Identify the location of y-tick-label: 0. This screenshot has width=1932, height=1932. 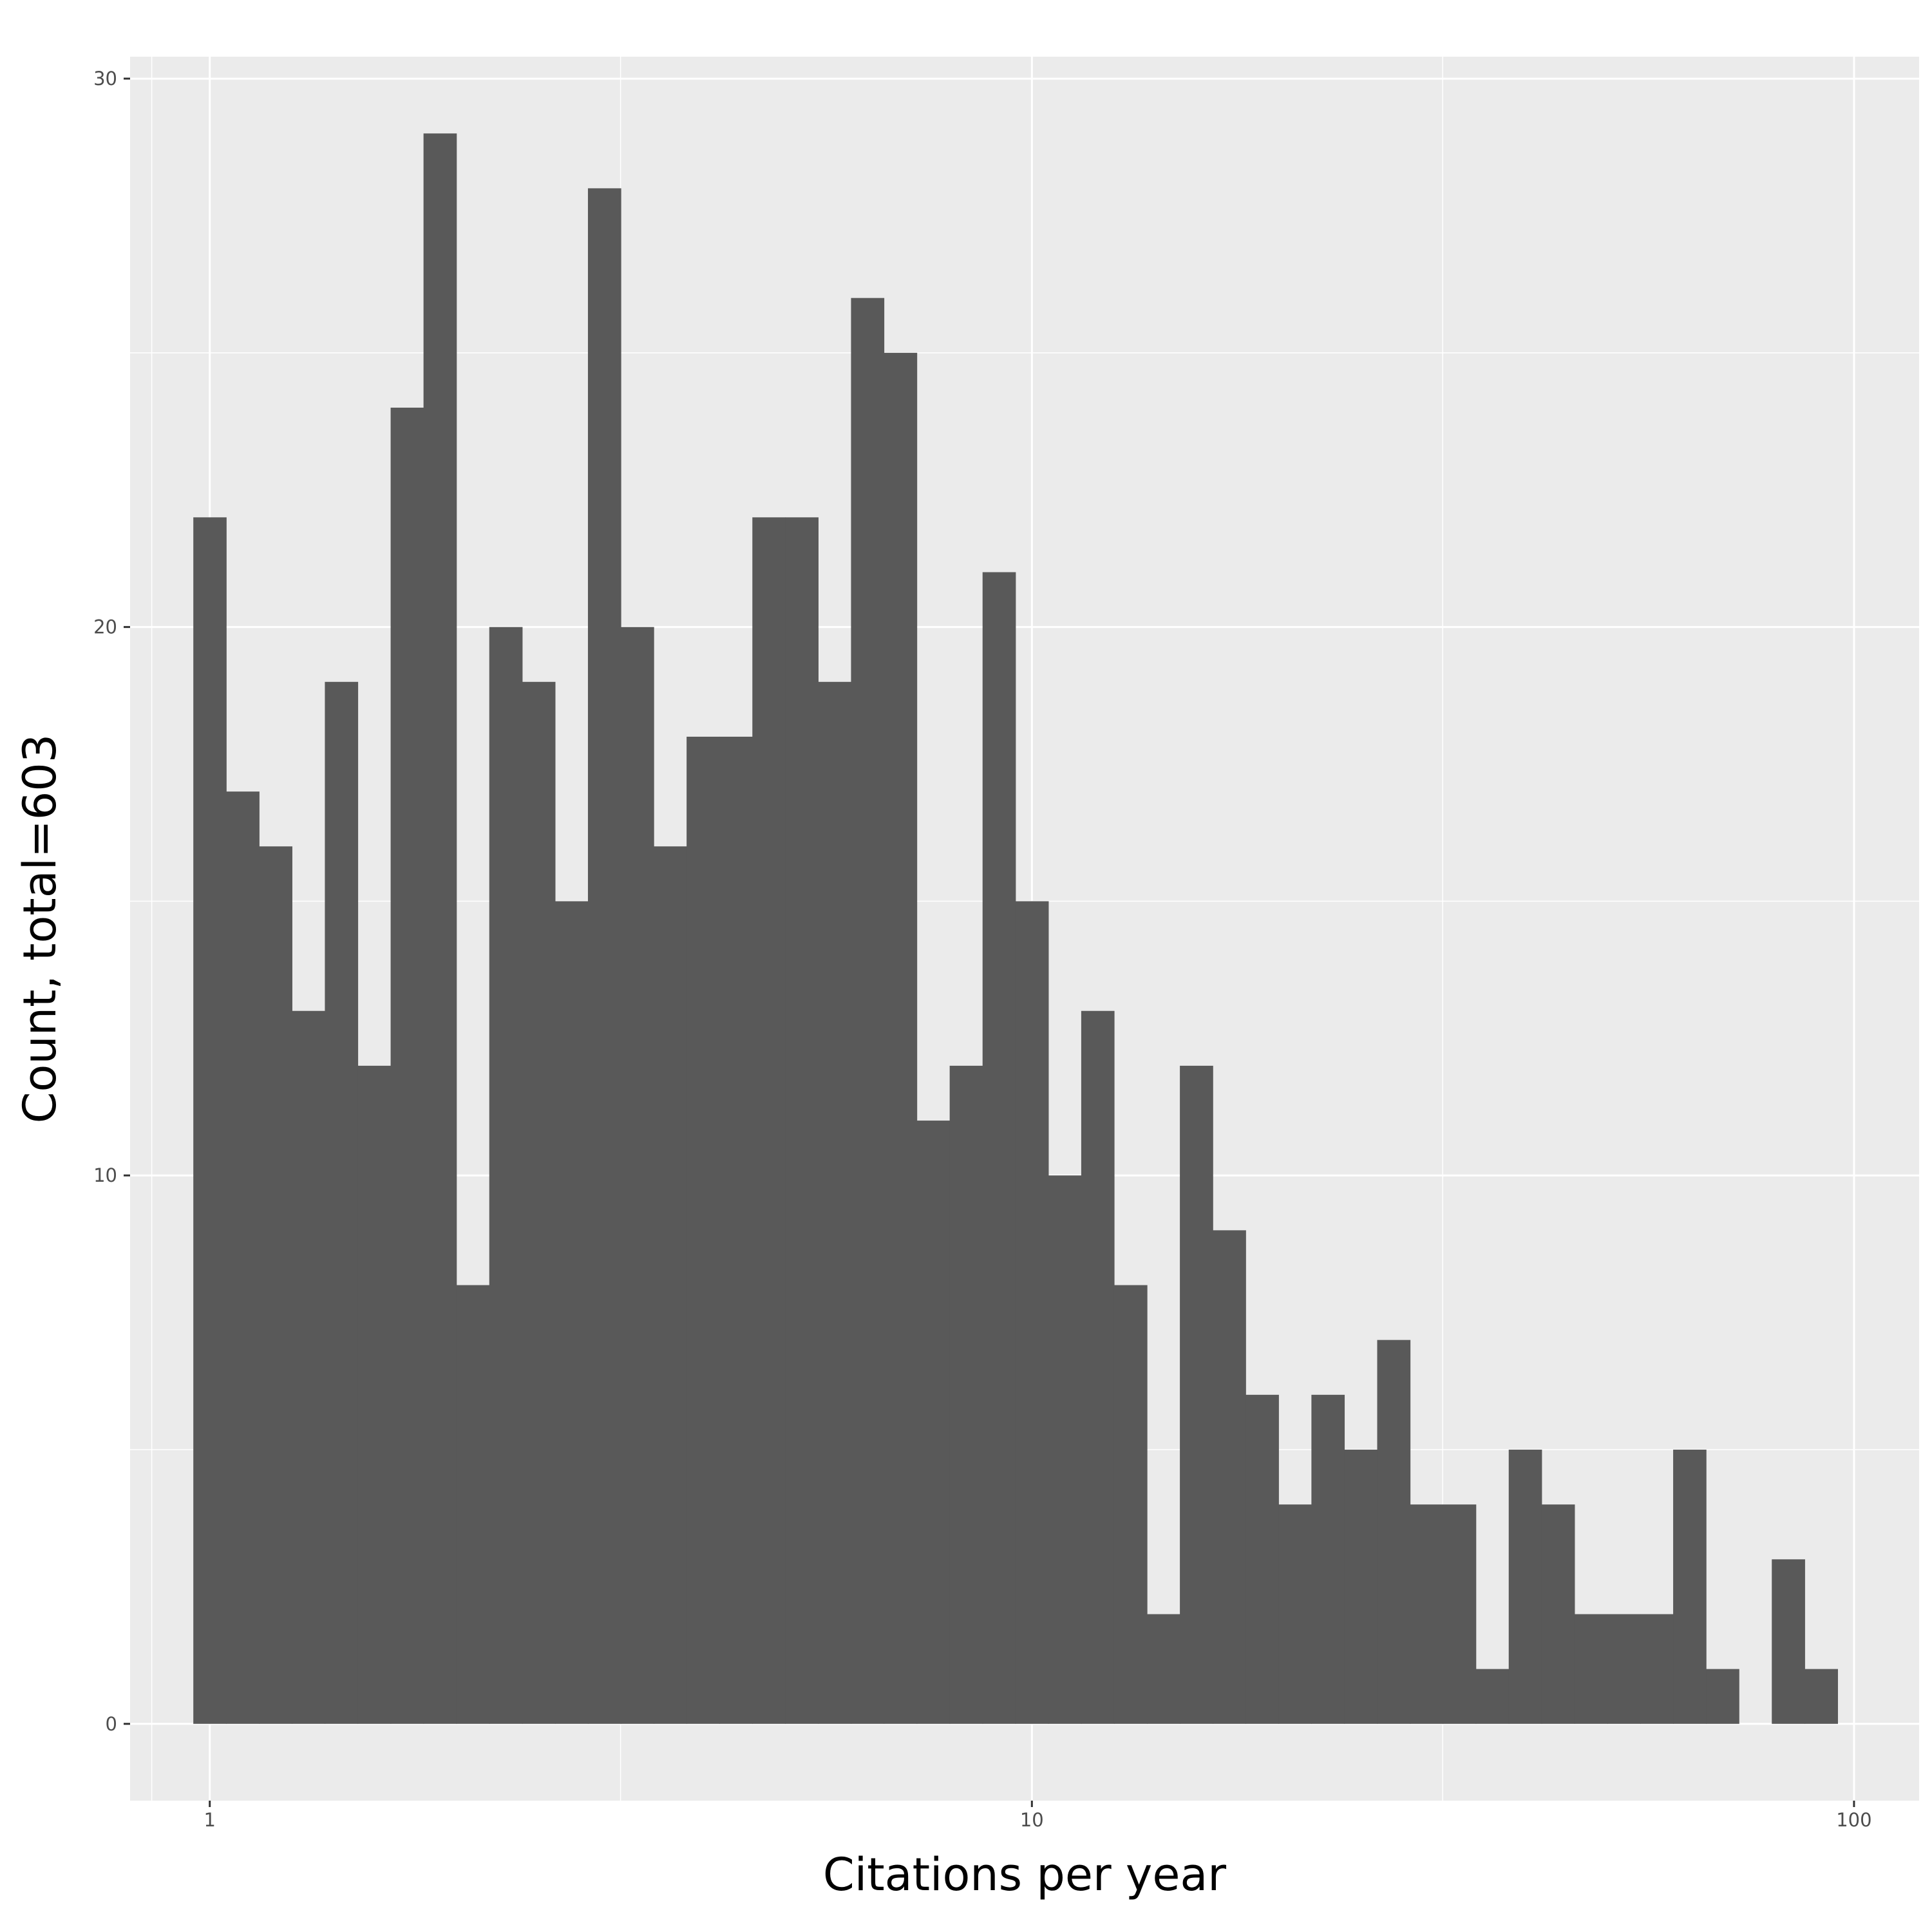
(112, 1724).